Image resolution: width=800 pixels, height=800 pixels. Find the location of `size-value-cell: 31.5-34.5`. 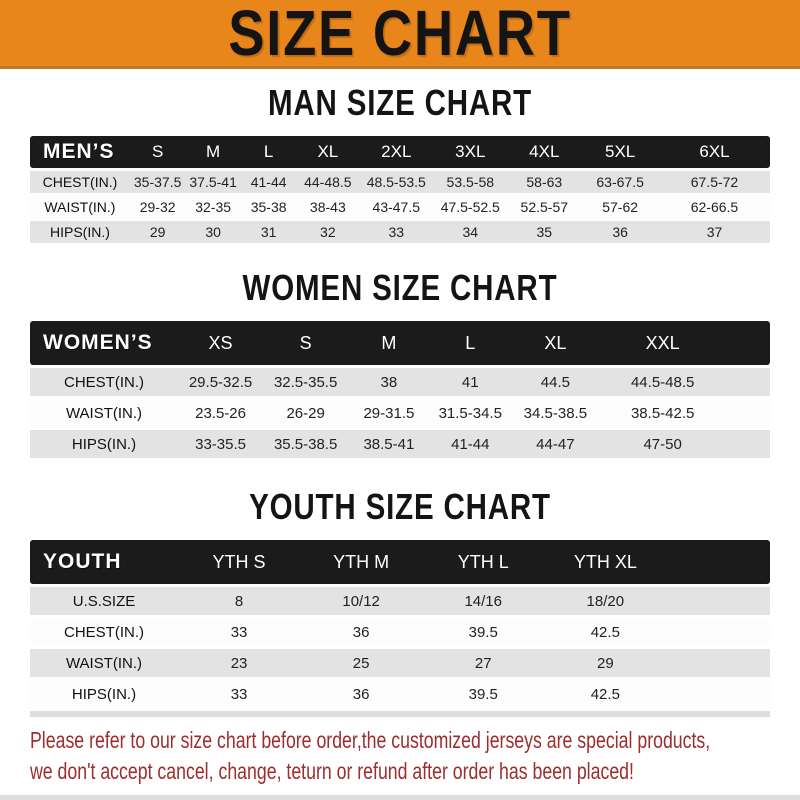

size-value-cell: 31.5-34.5 is located at coordinates (470, 413).